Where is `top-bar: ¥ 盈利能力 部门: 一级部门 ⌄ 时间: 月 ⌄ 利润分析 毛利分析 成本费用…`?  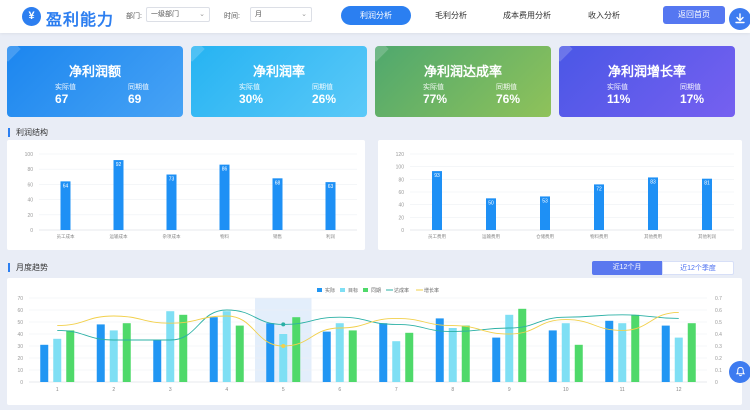 top-bar: ¥ 盈利能力 部门: 一级部门 ⌄ 时间: 月 ⌄ 利润分析 毛利分析 成本费用… is located at coordinates (375, 16).